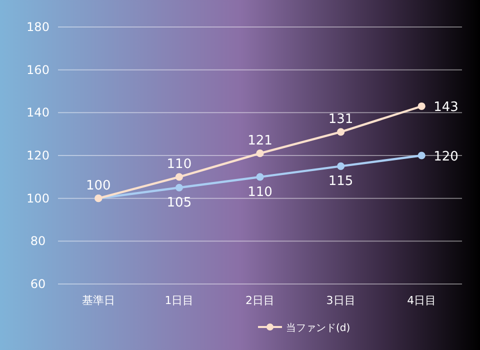  What do you see at coordinates (38, 198) in the screenshot?
I see `y-tick-label: 100` at bounding box center [38, 198].